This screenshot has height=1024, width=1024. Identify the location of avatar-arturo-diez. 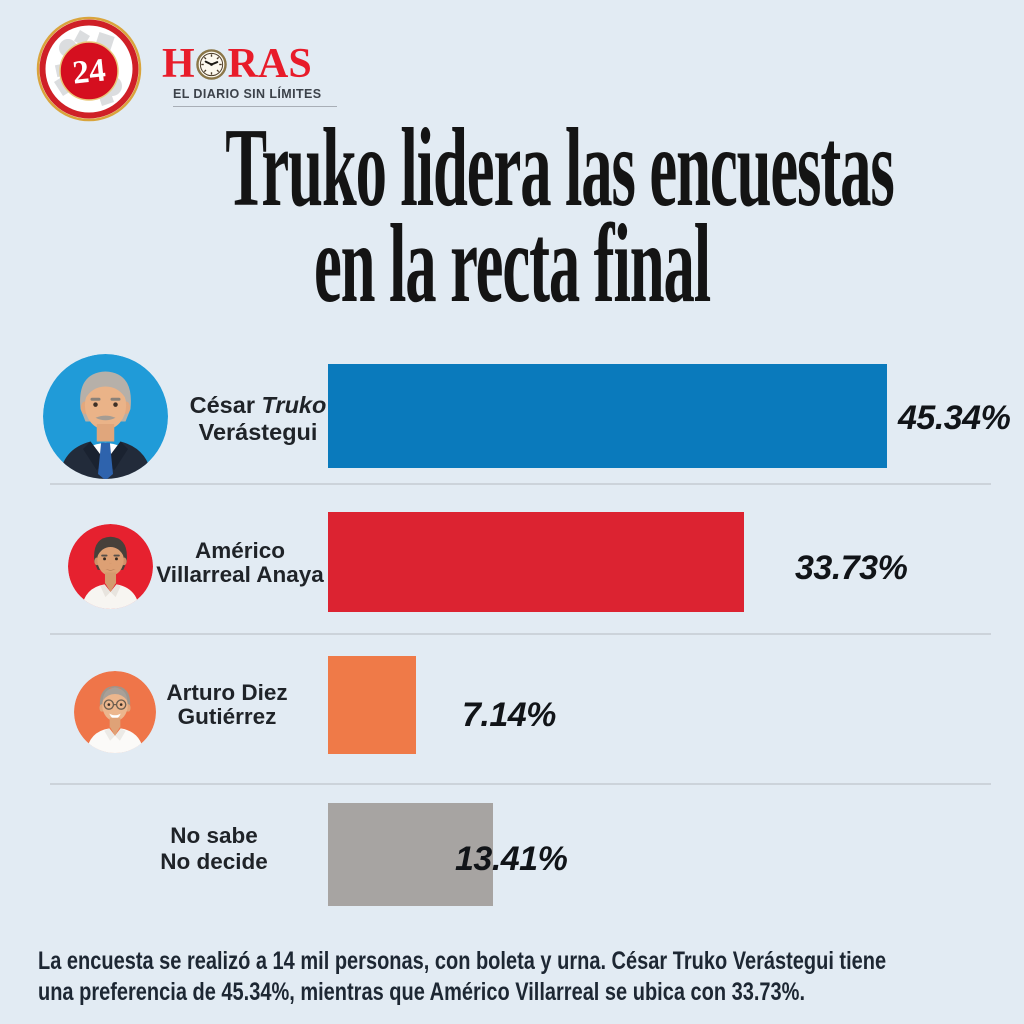
(115, 712).